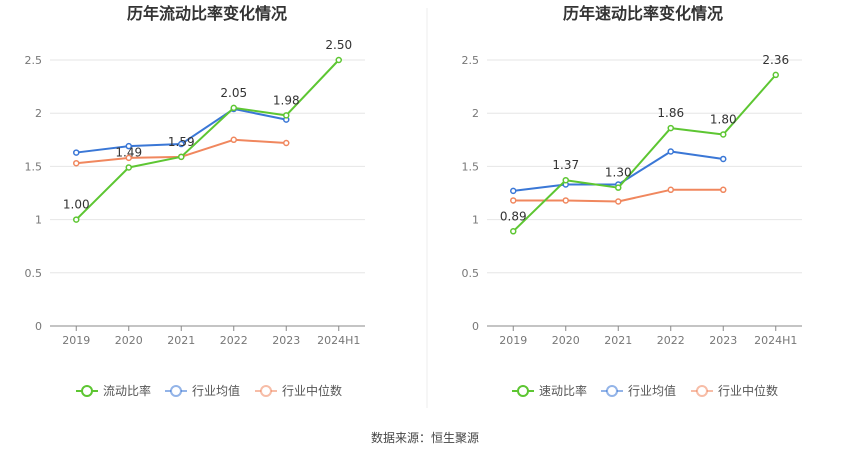 Image resolution: width=850 pixels, height=459 pixels. What do you see at coordinates (233, 93) in the screenshot?
I see `data-label: 2.05` at bounding box center [233, 93].